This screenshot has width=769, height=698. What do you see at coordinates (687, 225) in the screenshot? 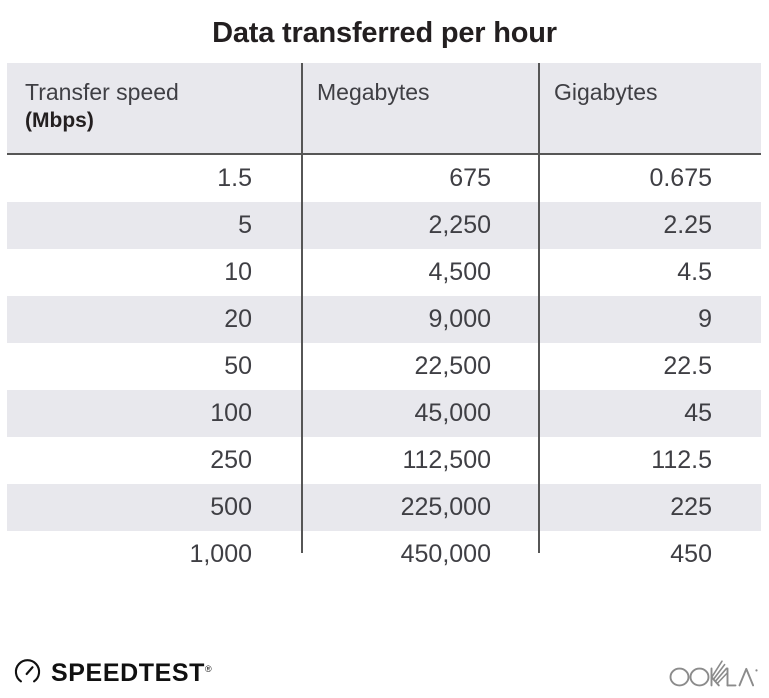
I see `cell-gigabytes: 2.25` at bounding box center [687, 225].